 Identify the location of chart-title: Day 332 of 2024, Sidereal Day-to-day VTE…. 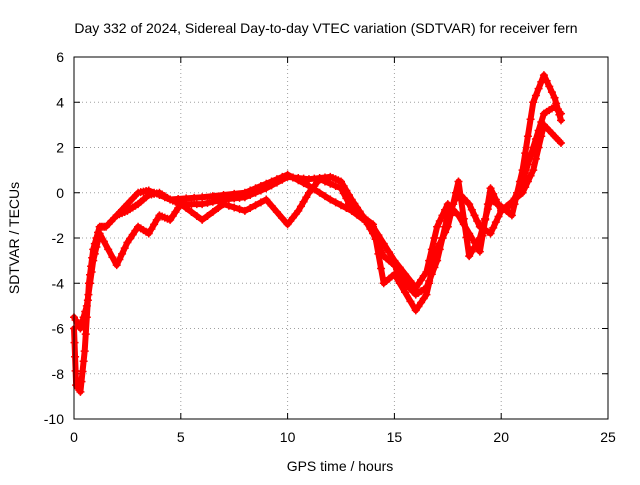
(325, 28).